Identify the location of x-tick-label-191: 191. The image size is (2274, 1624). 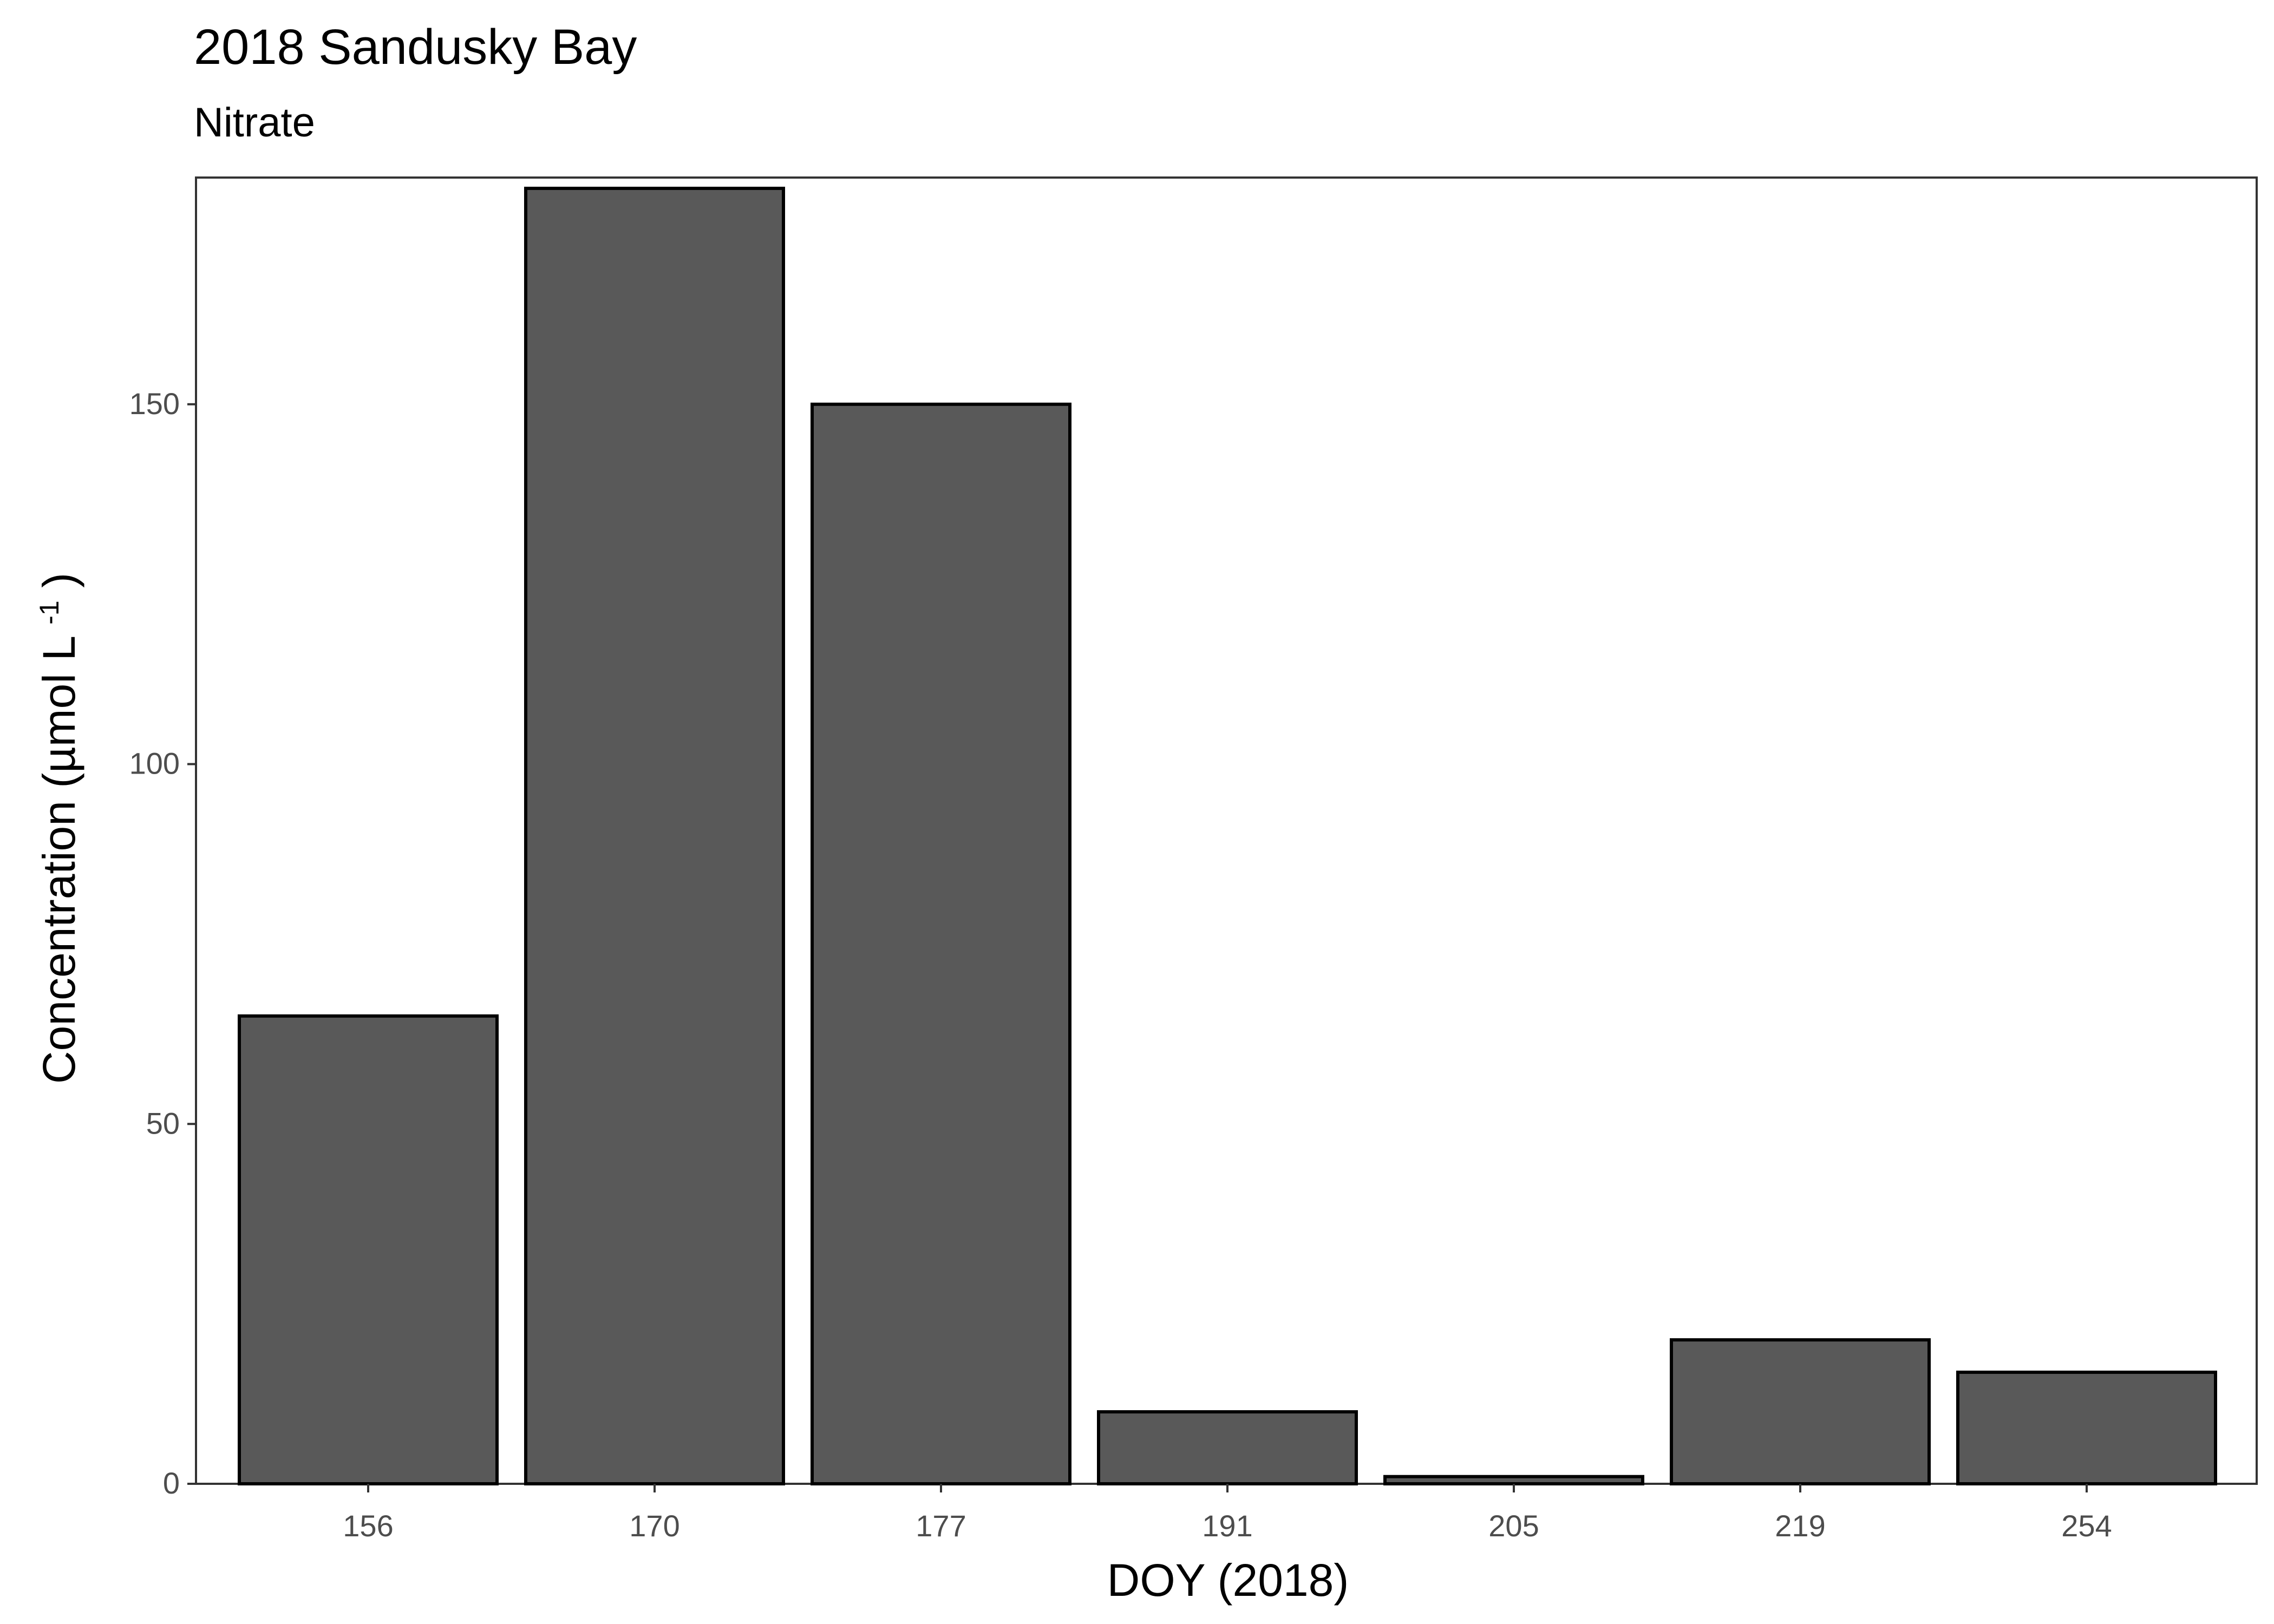
(1227, 1526).